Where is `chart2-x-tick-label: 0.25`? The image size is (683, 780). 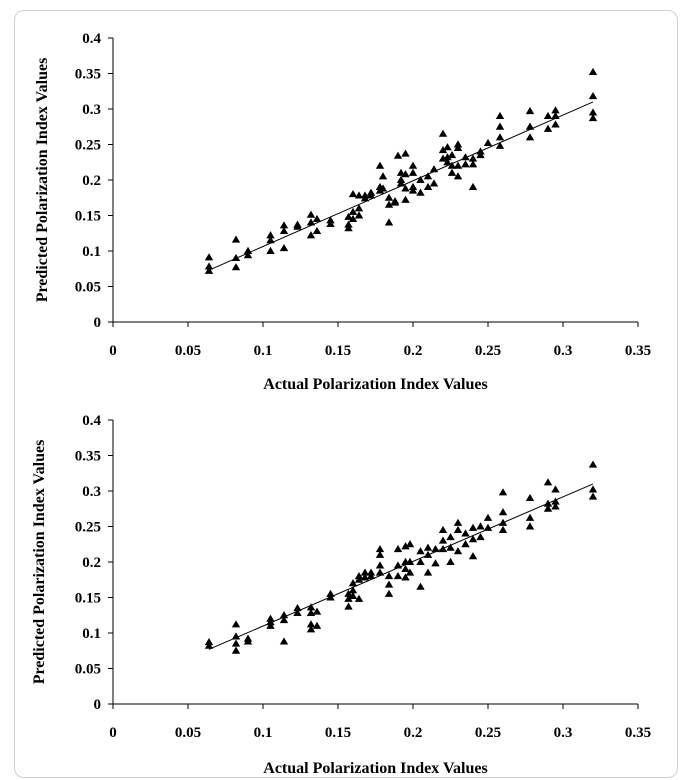
chart2-x-tick-label: 0.25 is located at coordinates (488, 733).